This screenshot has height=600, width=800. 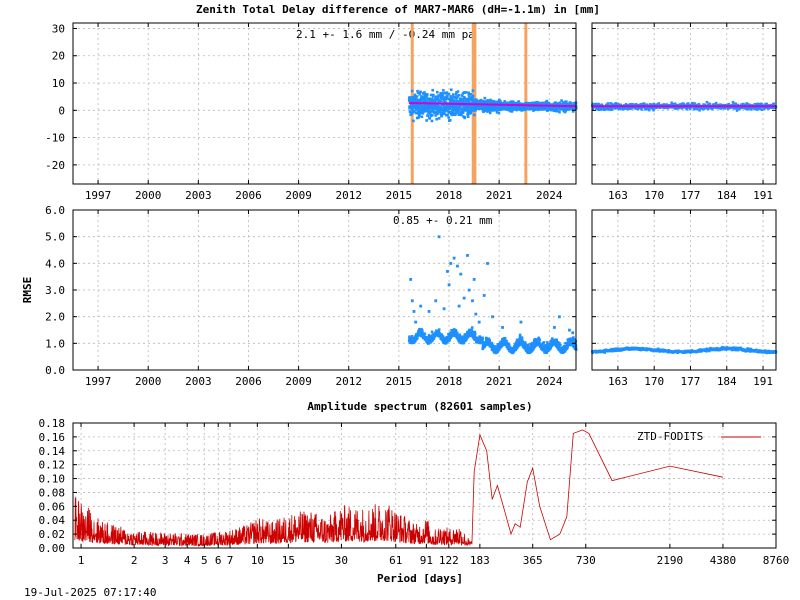 I want to click on spectrum-xtick-label: 4, so click(x=187, y=560).